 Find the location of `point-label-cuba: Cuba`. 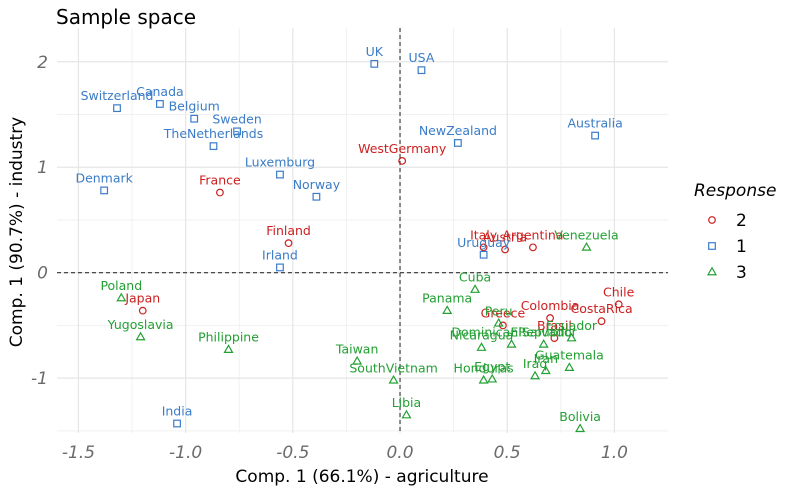

point-label-cuba: Cuba is located at coordinates (475, 277).